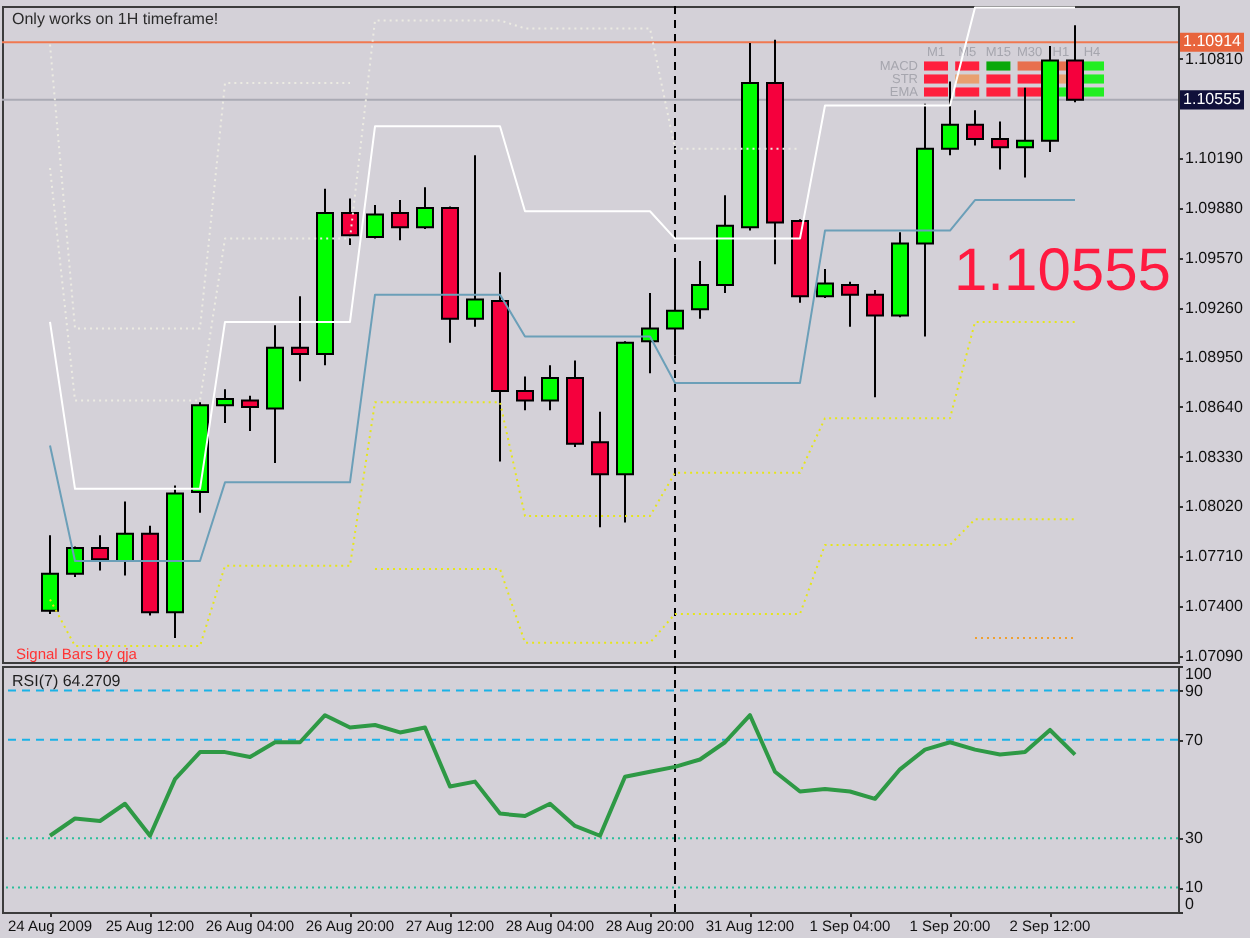 The image size is (1250, 938). Describe the element at coordinates (1214, 655) in the screenshot. I see `y-tick-label: 1.07090` at that location.